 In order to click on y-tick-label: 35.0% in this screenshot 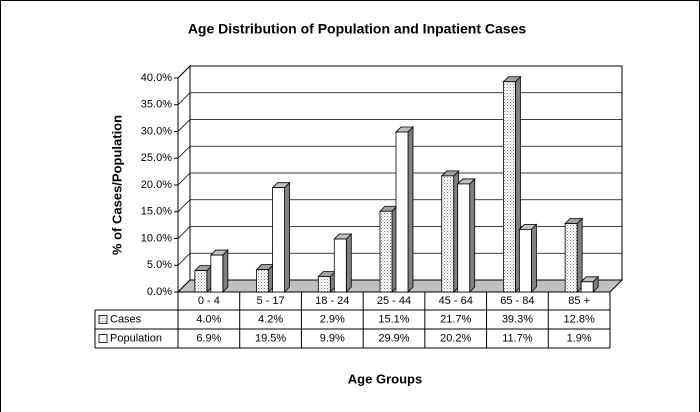, I will do `click(156, 105)`.